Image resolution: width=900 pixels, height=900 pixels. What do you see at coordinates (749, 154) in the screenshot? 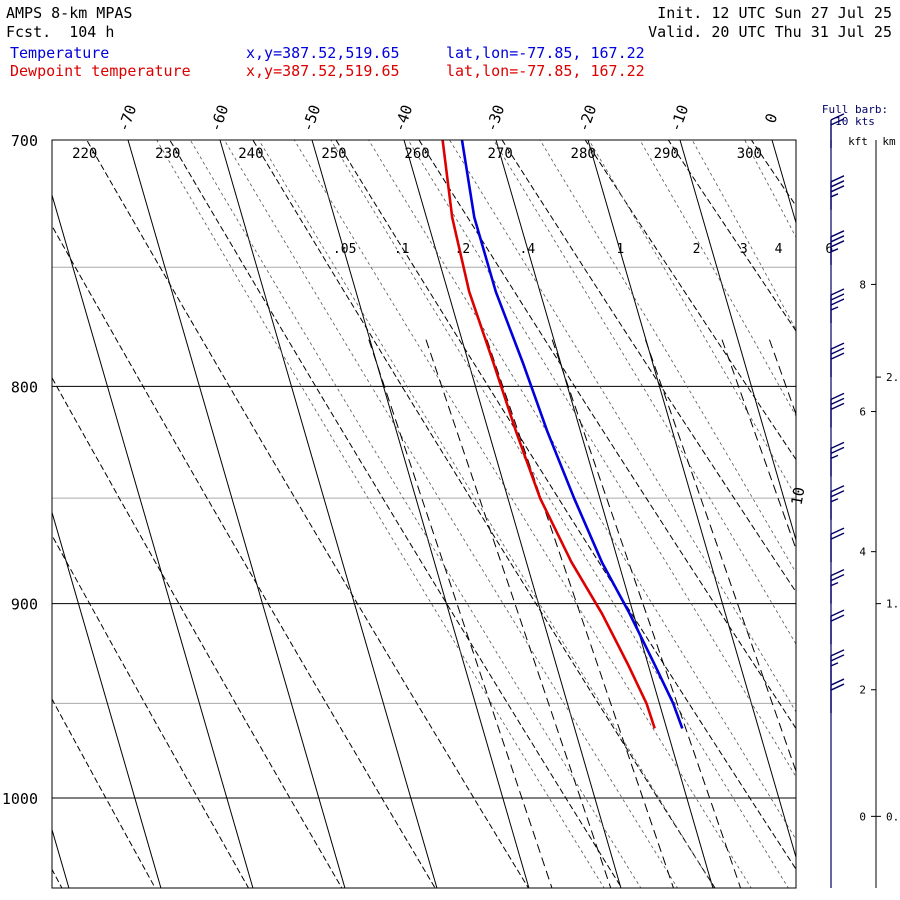
I see `dry-adiabat-label: 300` at bounding box center [749, 154].